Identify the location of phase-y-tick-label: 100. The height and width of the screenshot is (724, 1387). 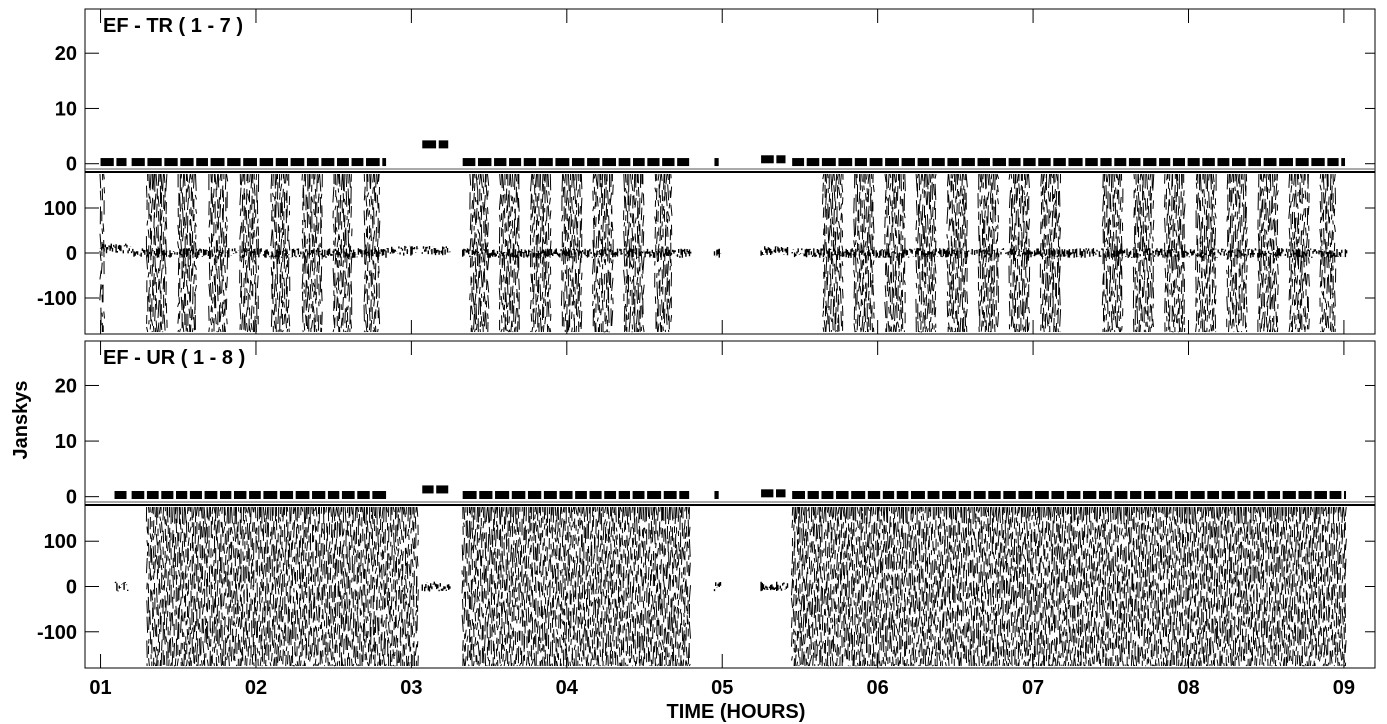
(60, 542).